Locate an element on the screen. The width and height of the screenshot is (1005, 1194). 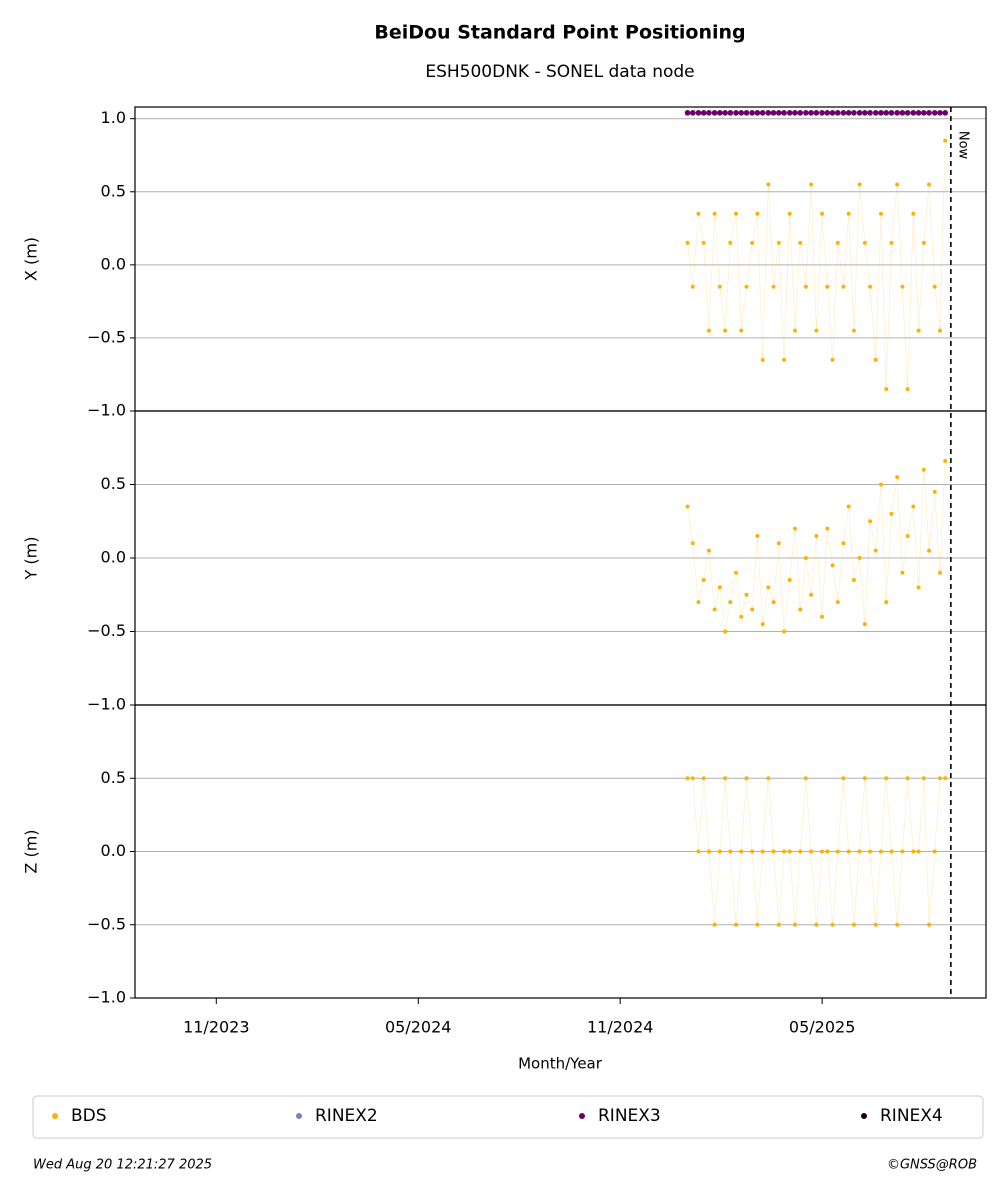
x-tick-label: 11/2024 is located at coordinates (620, 1027).